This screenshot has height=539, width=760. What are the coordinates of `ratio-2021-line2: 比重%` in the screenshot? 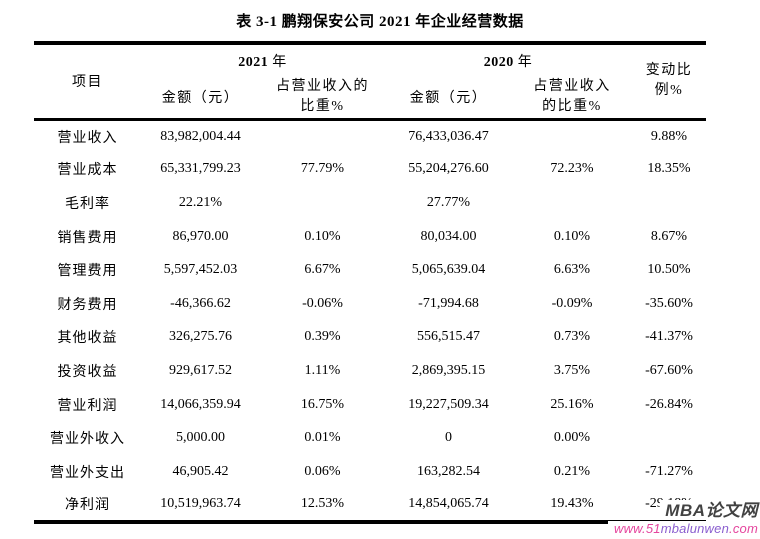 It's located at (322, 107).